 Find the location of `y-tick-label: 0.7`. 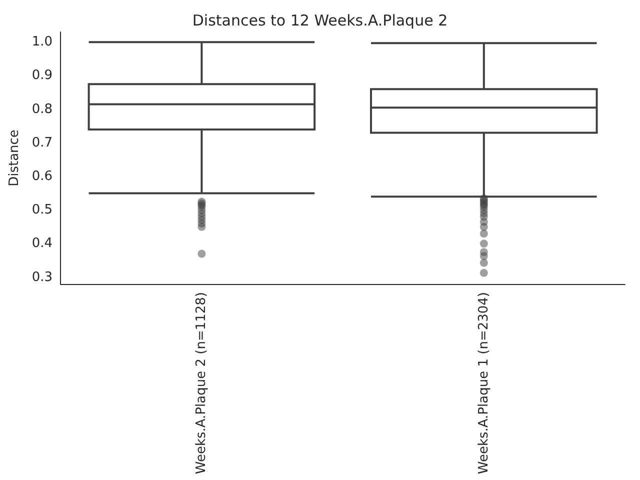

y-tick-label: 0.7 is located at coordinates (42, 142).